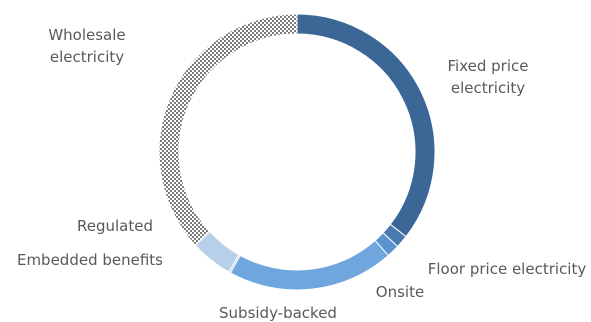 This screenshot has height=322, width=591. I want to click on label-fixed-price-electricity: Fixed price electricity, so click(488, 77).